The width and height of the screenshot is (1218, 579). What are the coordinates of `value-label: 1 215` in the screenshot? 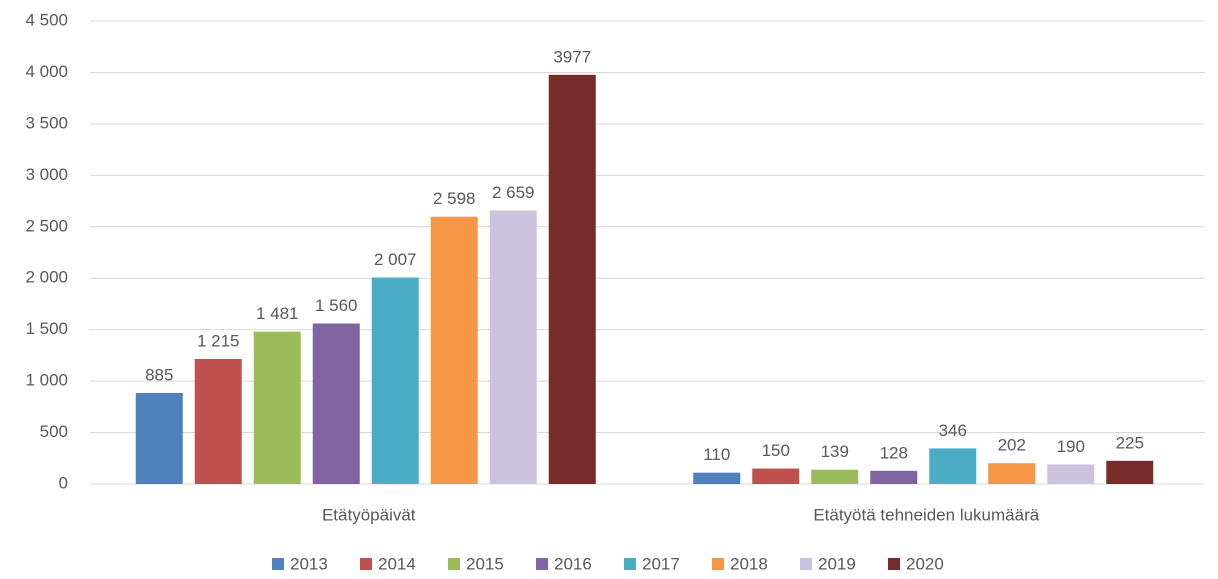 It's located at (218, 340).